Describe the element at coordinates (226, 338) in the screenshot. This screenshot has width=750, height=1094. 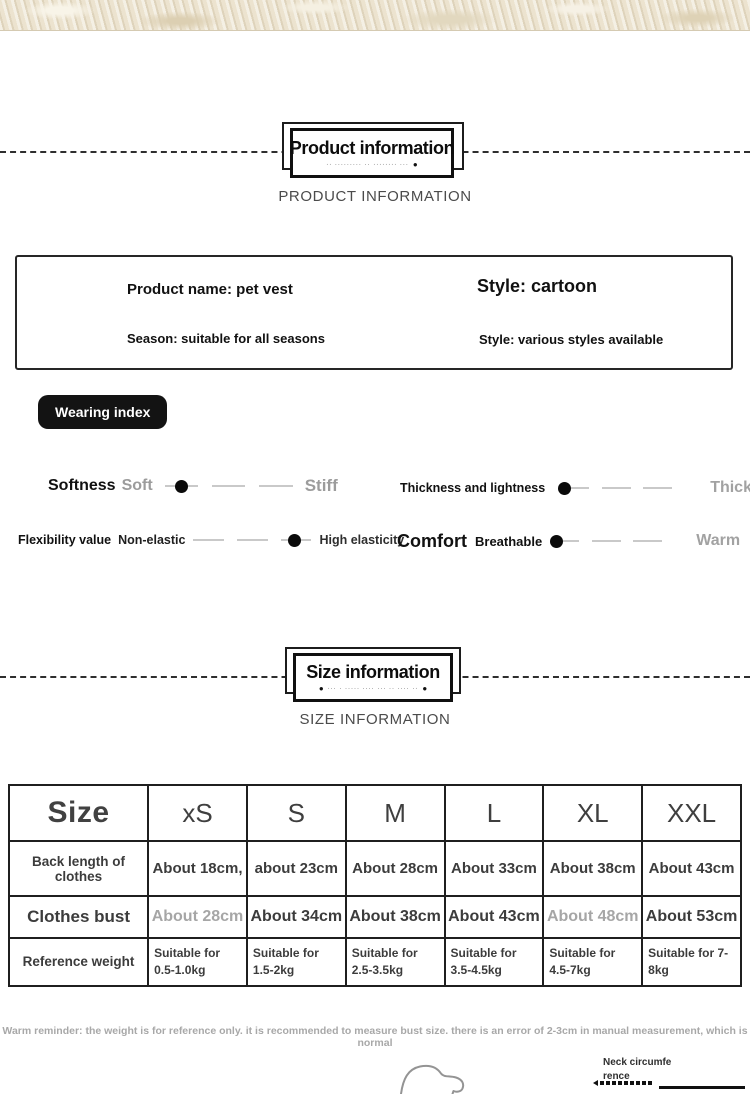
I see `product-season-text: Season: suitable for all seasons` at that location.